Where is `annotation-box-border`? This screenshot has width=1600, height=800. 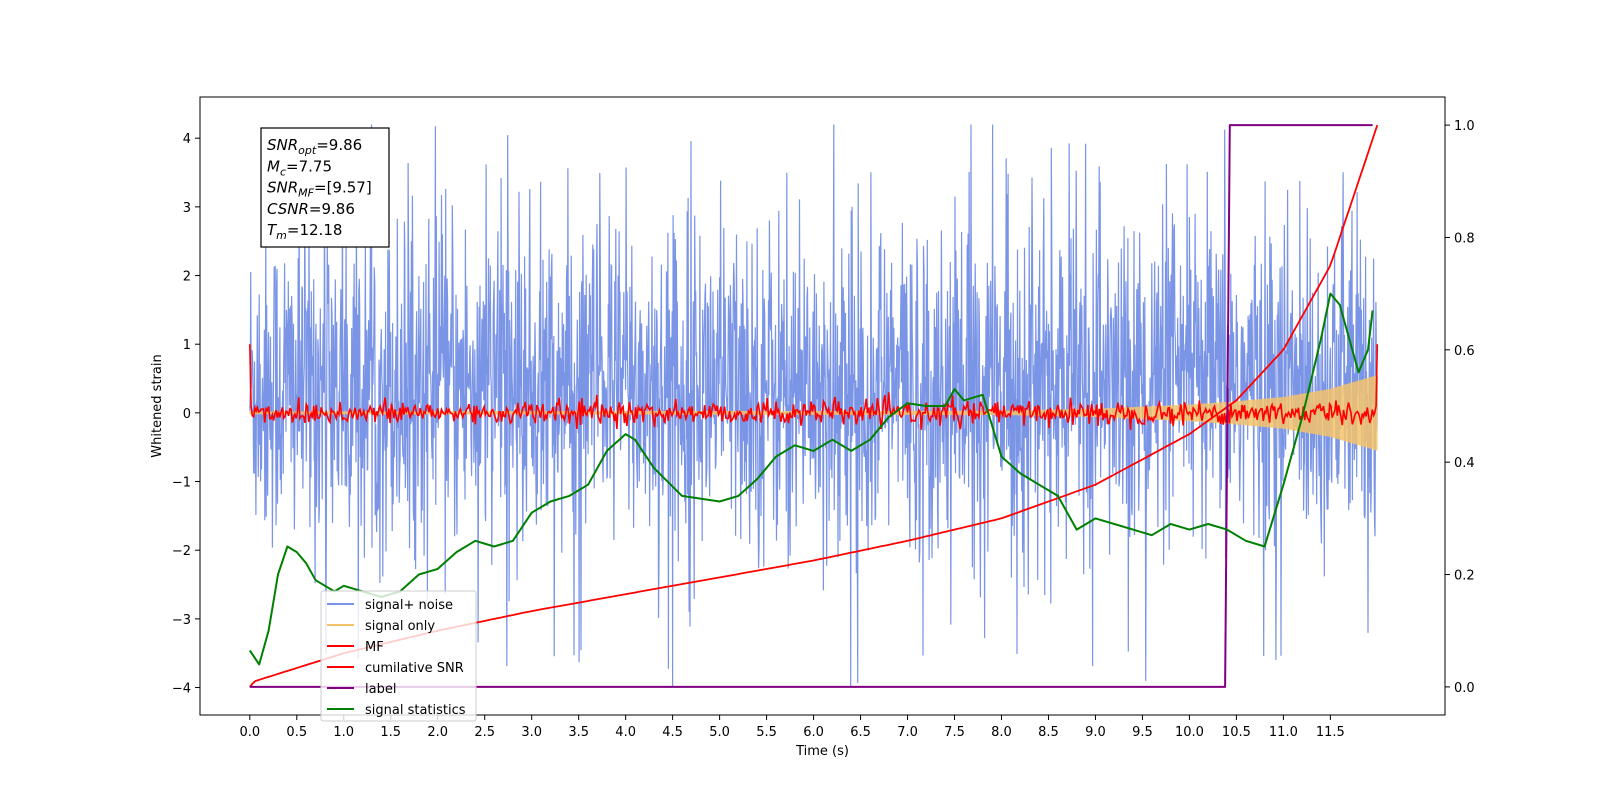 annotation-box-border is located at coordinates (325, 187).